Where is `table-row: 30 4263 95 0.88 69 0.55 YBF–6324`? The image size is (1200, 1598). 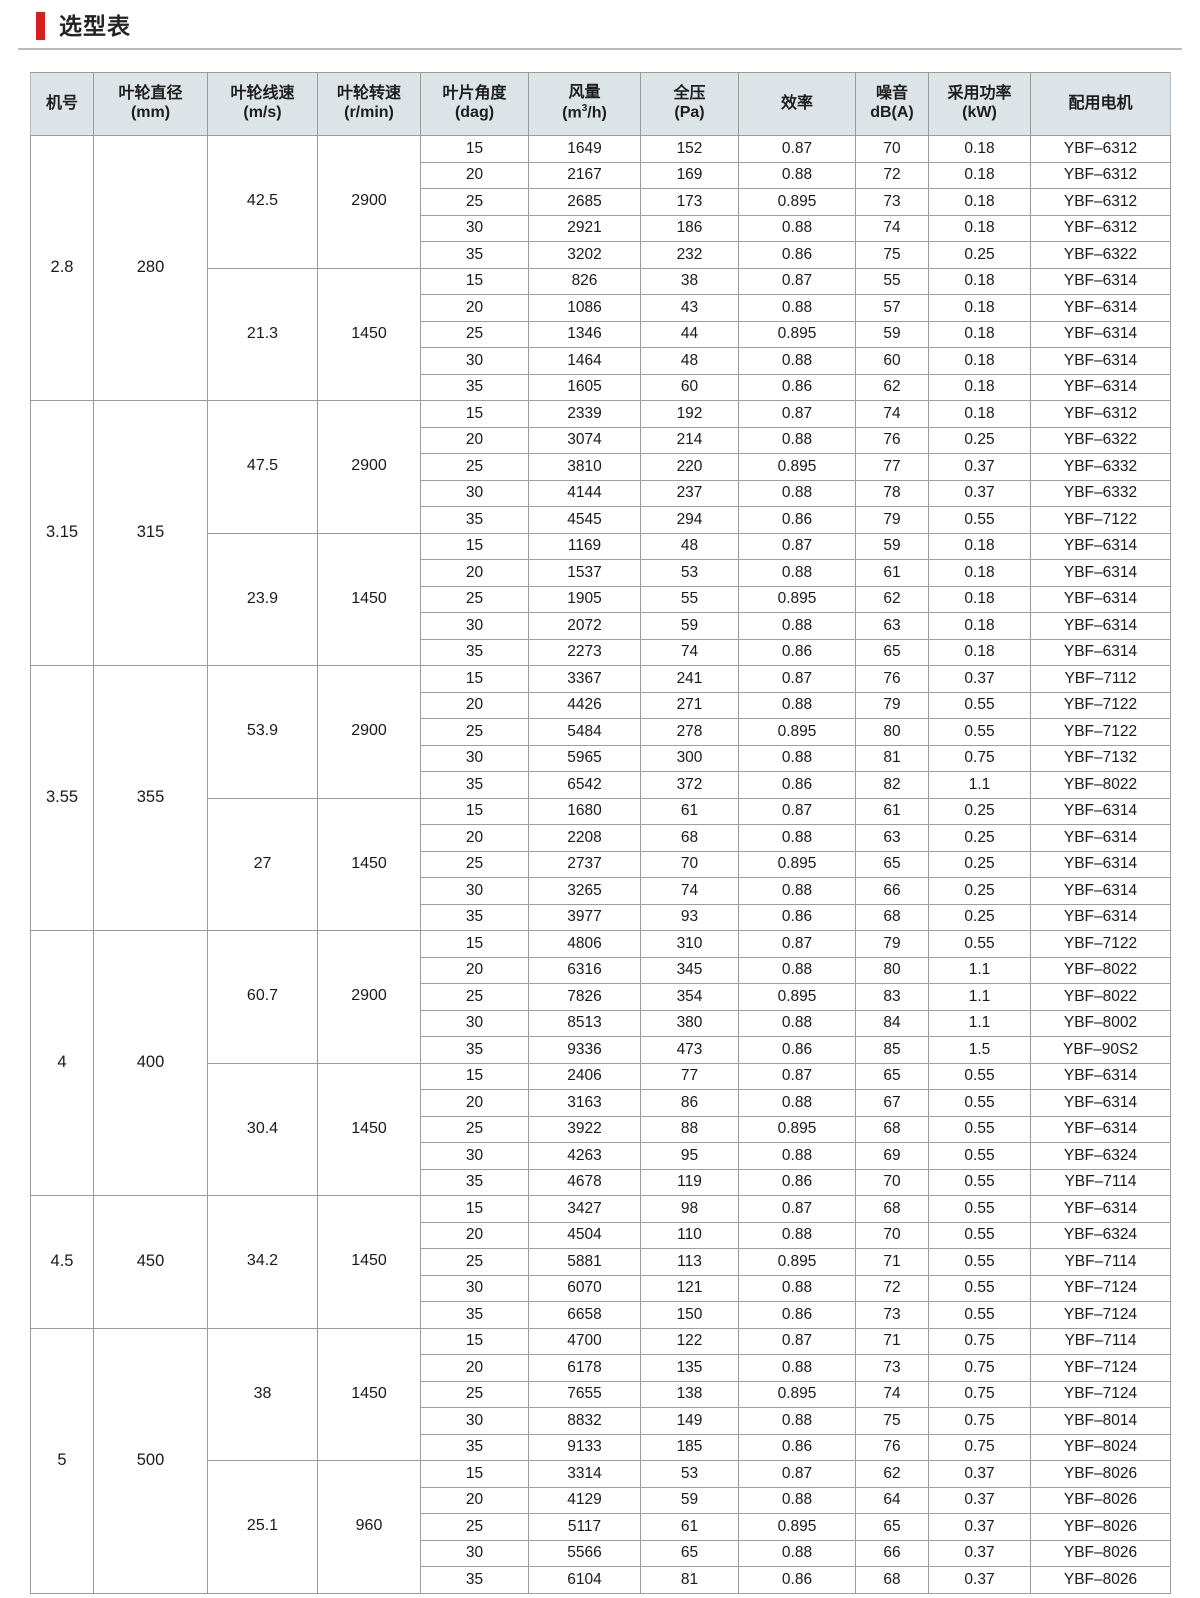 table-row: 30 4263 95 0.88 69 0.55 YBF–6324 is located at coordinates (601, 1156).